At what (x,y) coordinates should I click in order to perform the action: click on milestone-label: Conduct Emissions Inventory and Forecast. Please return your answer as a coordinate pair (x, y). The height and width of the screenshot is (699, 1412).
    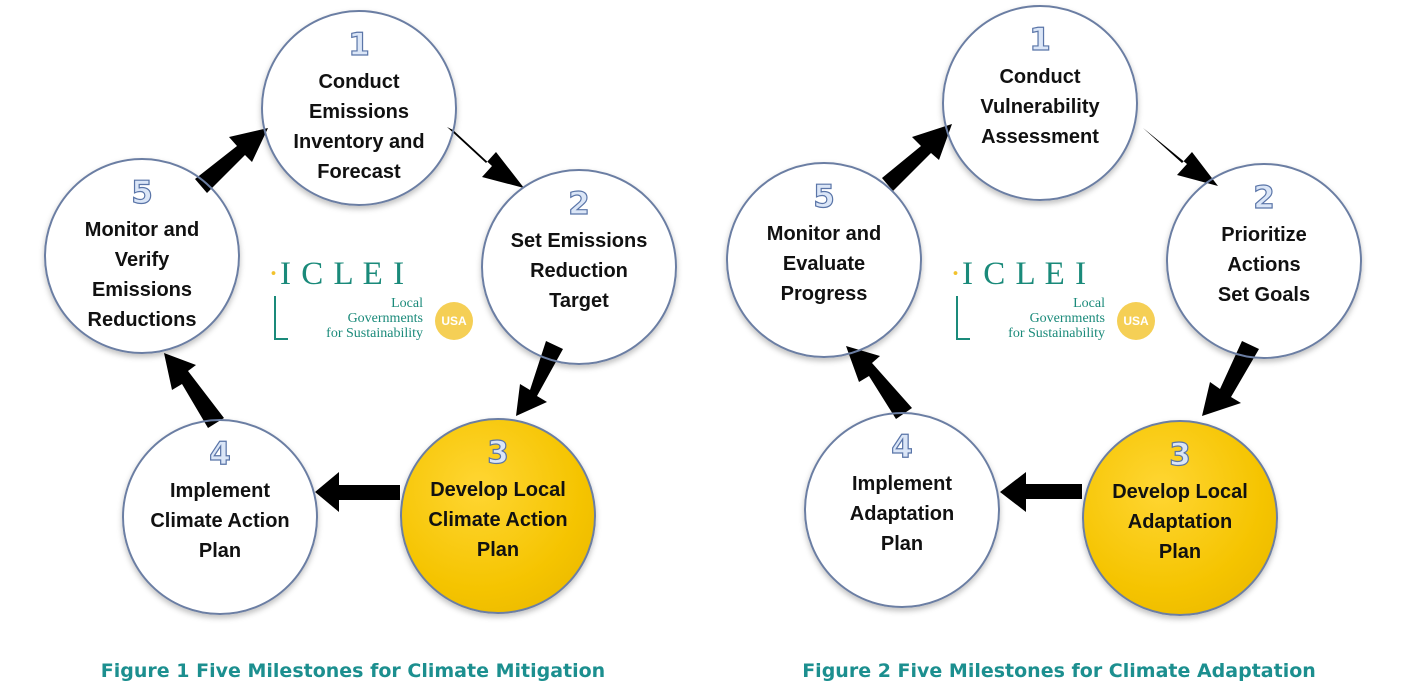
    Looking at the image, I should click on (359, 127).